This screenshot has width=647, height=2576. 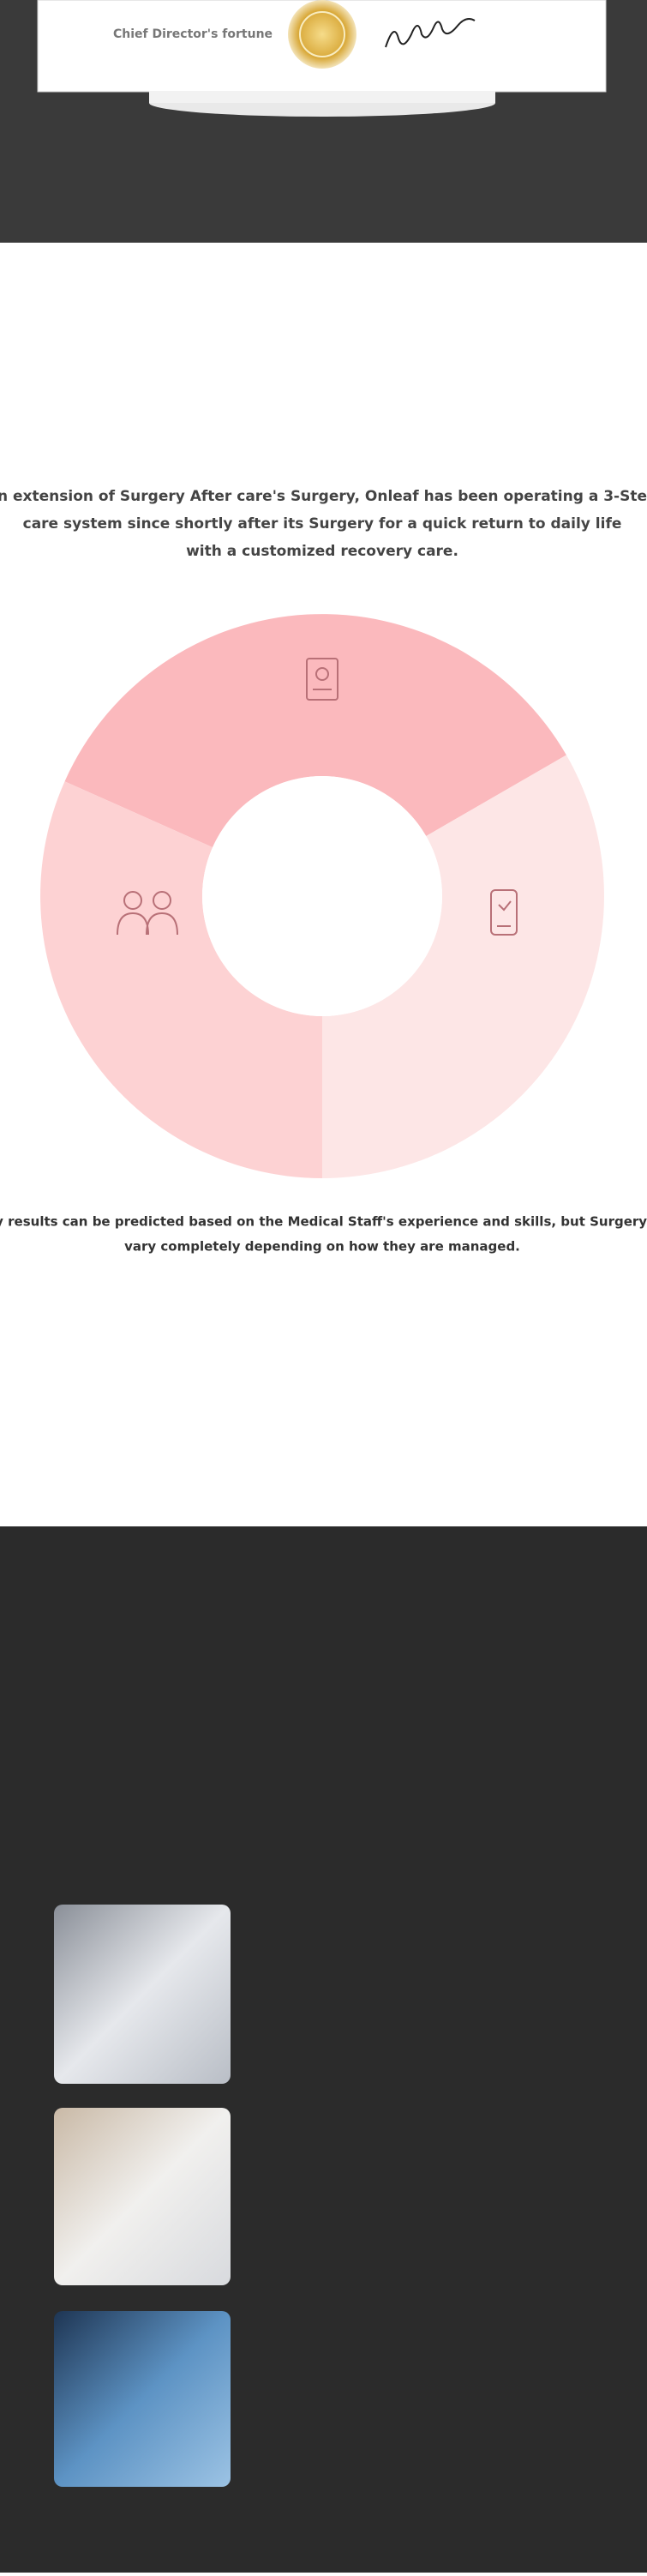 What do you see at coordinates (463, 967) in the screenshot?
I see `segment-right` at bounding box center [463, 967].